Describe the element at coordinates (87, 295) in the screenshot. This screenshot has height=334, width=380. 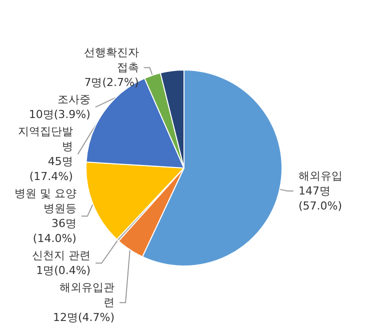
I see `slice-label: 해외유입관련` at that location.